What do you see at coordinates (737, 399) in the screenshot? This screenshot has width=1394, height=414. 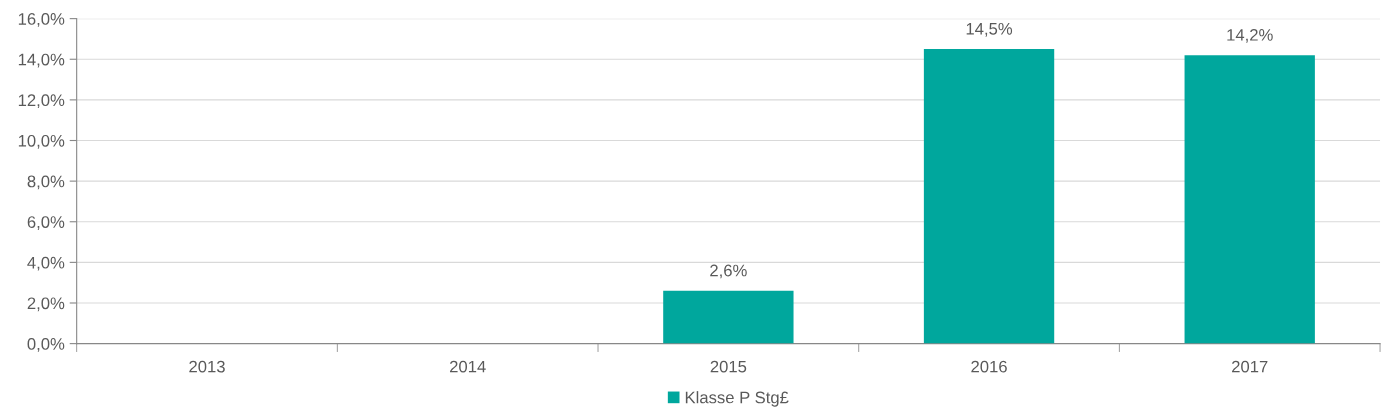 I see `legend-label: Klasse P Stg£` at bounding box center [737, 399].